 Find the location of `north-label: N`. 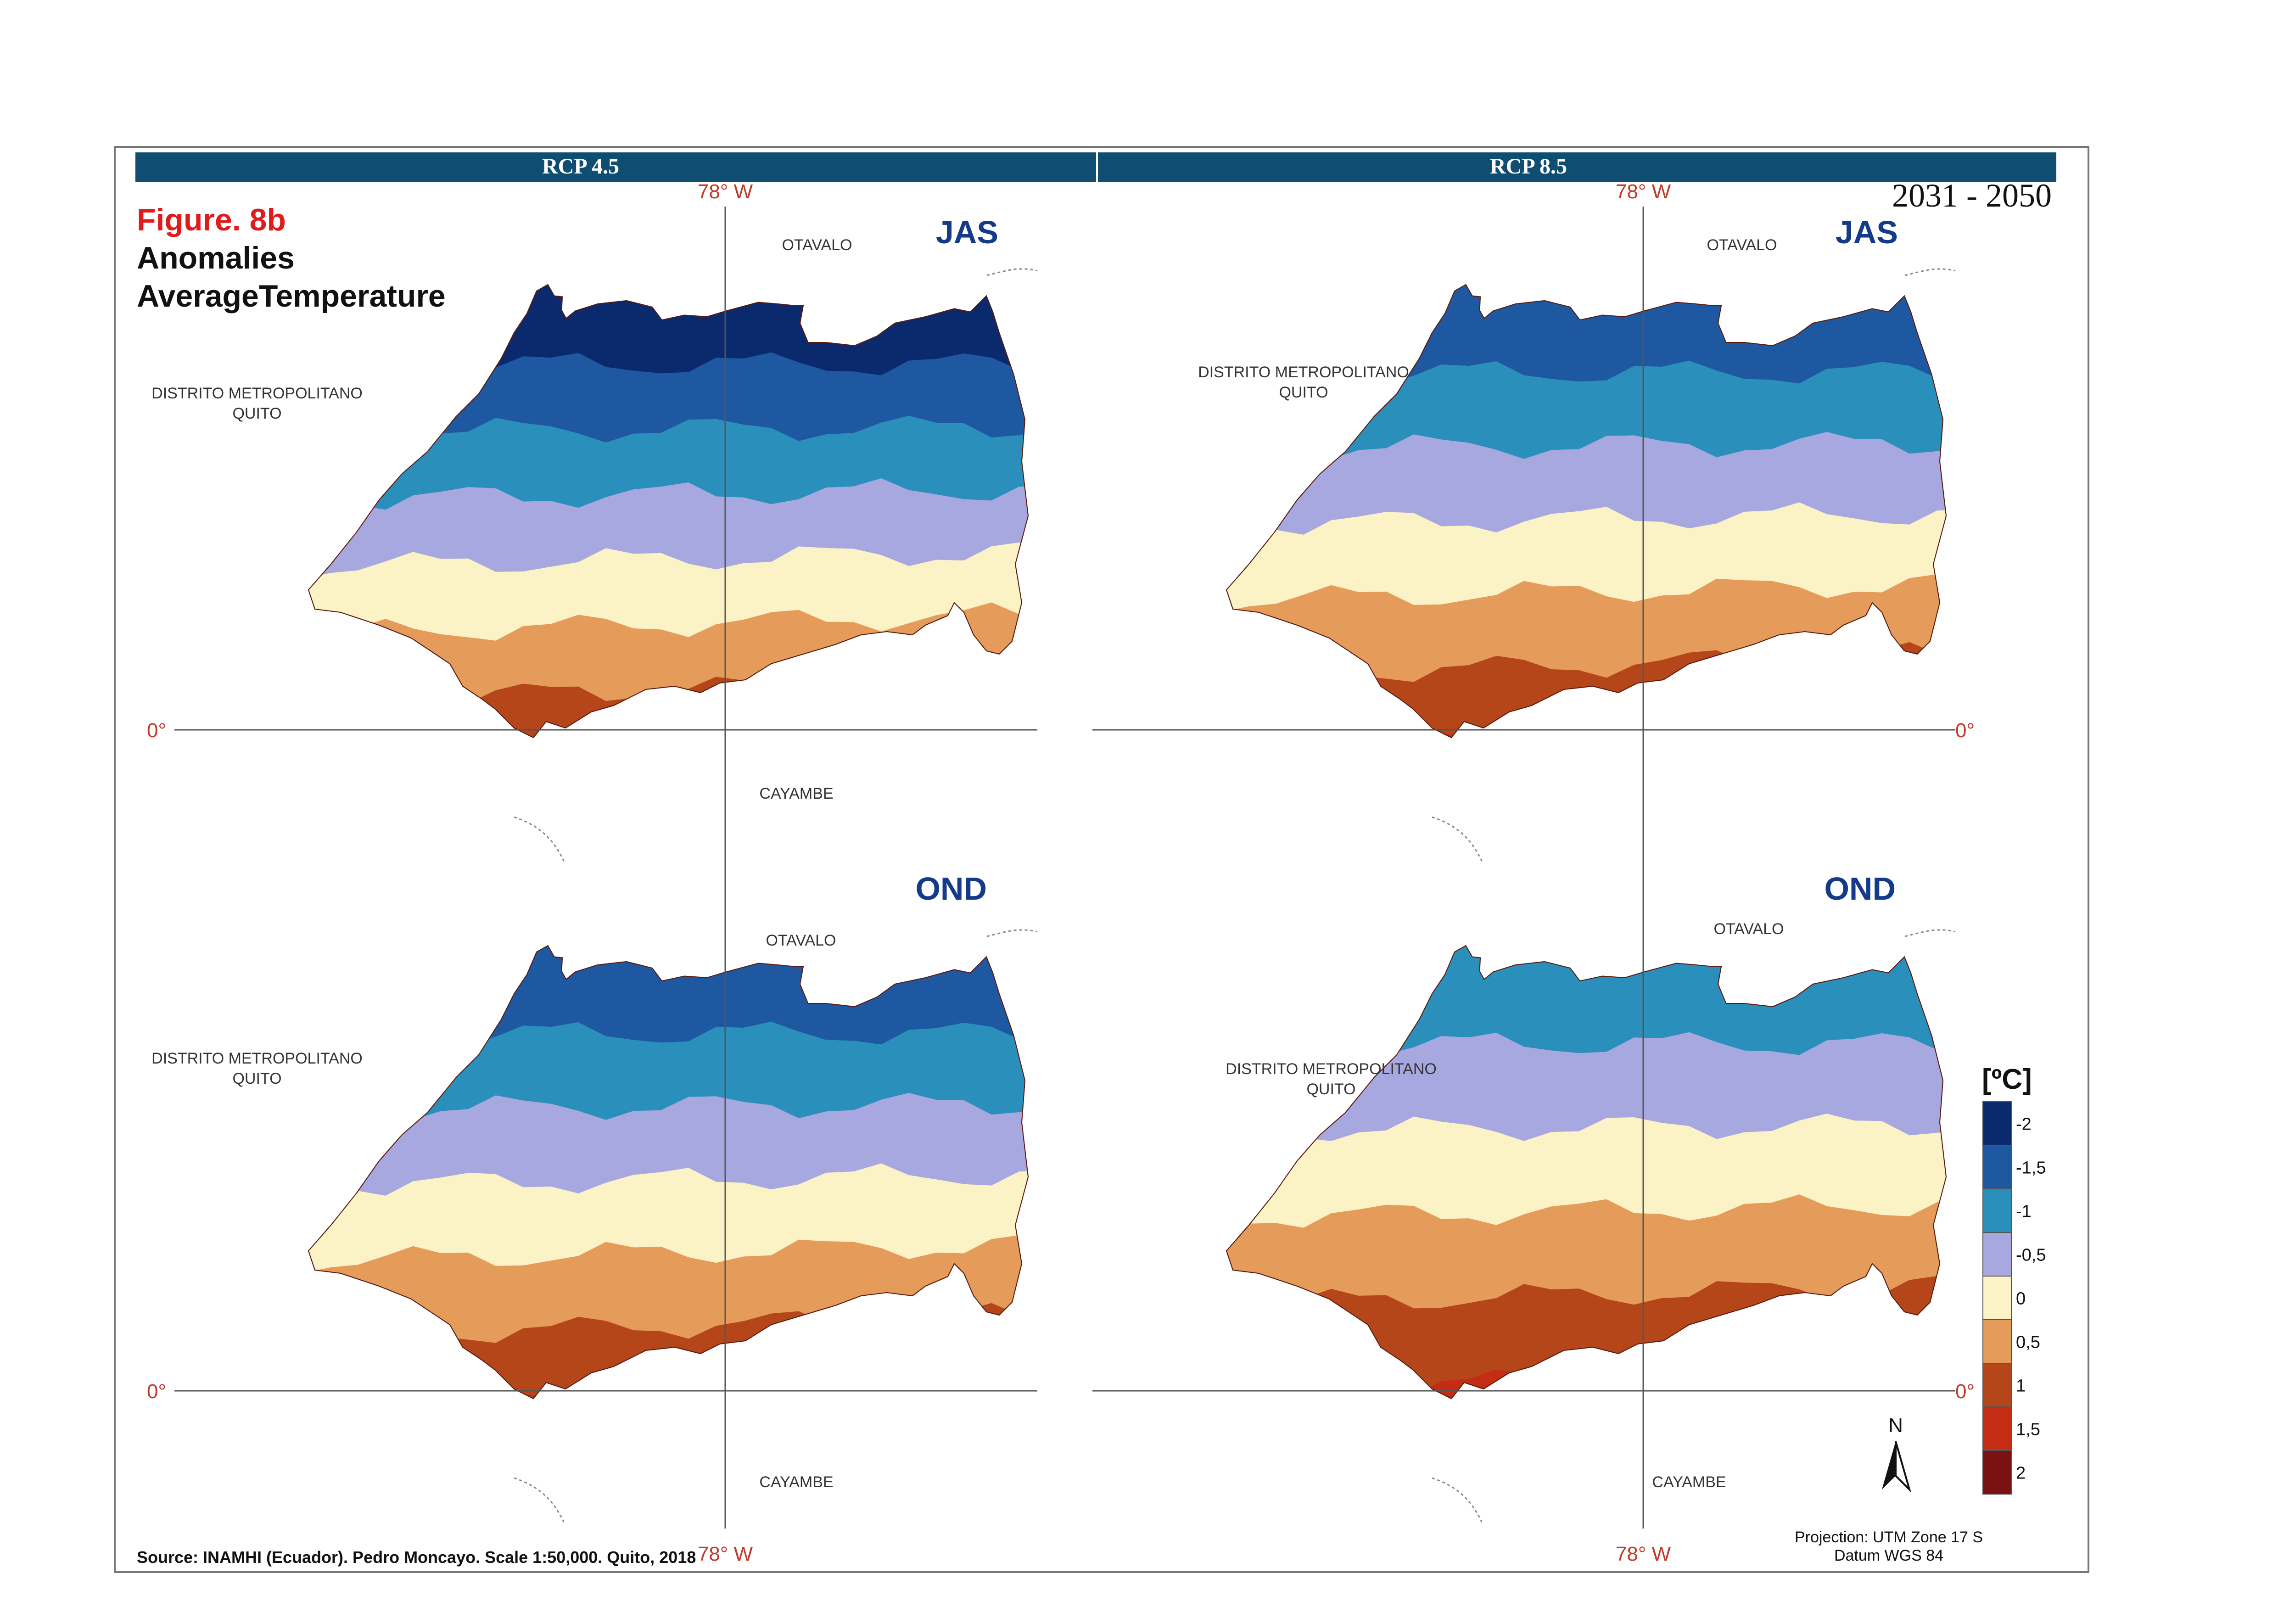

north-label: N is located at coordinates (1895, 1425).